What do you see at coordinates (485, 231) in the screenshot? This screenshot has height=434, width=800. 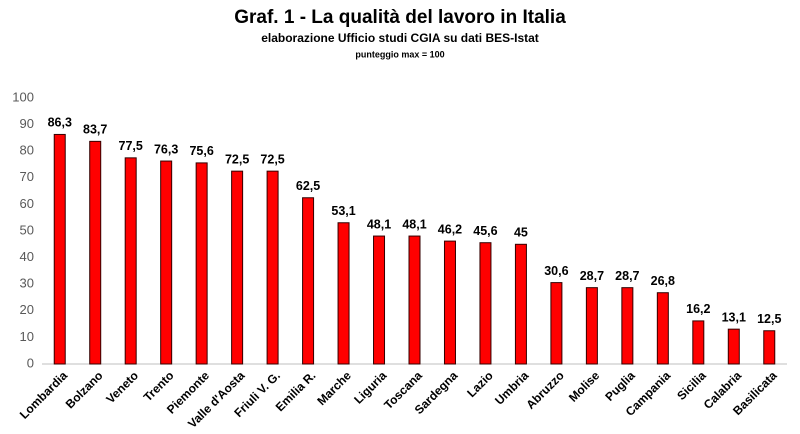 I see `value-label: 45,6` at bounding box center [485, 231].